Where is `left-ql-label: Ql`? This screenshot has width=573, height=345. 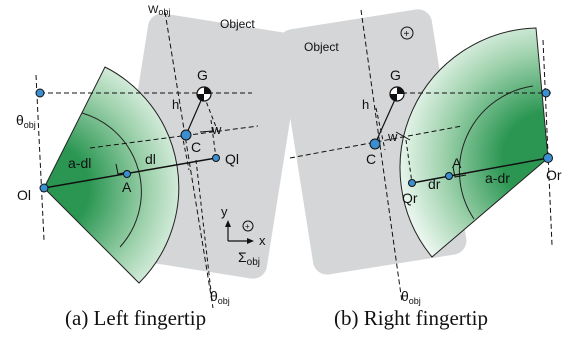 left-ql-label: Ql is located at coordinates (232, 159).